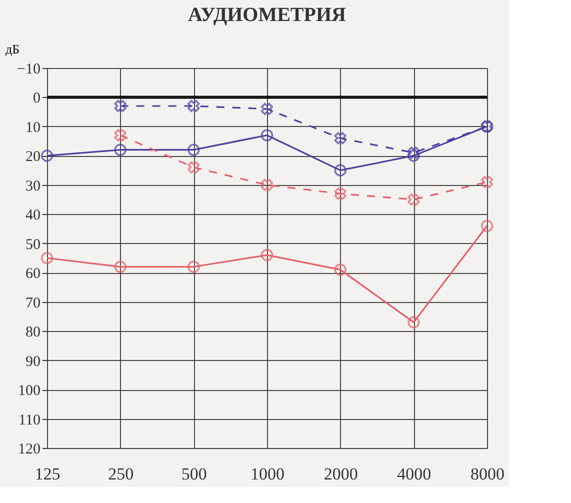  Describe the element at coordinates (33, 274) in the screenshot. I see `y-tick-label: 60` at that location.